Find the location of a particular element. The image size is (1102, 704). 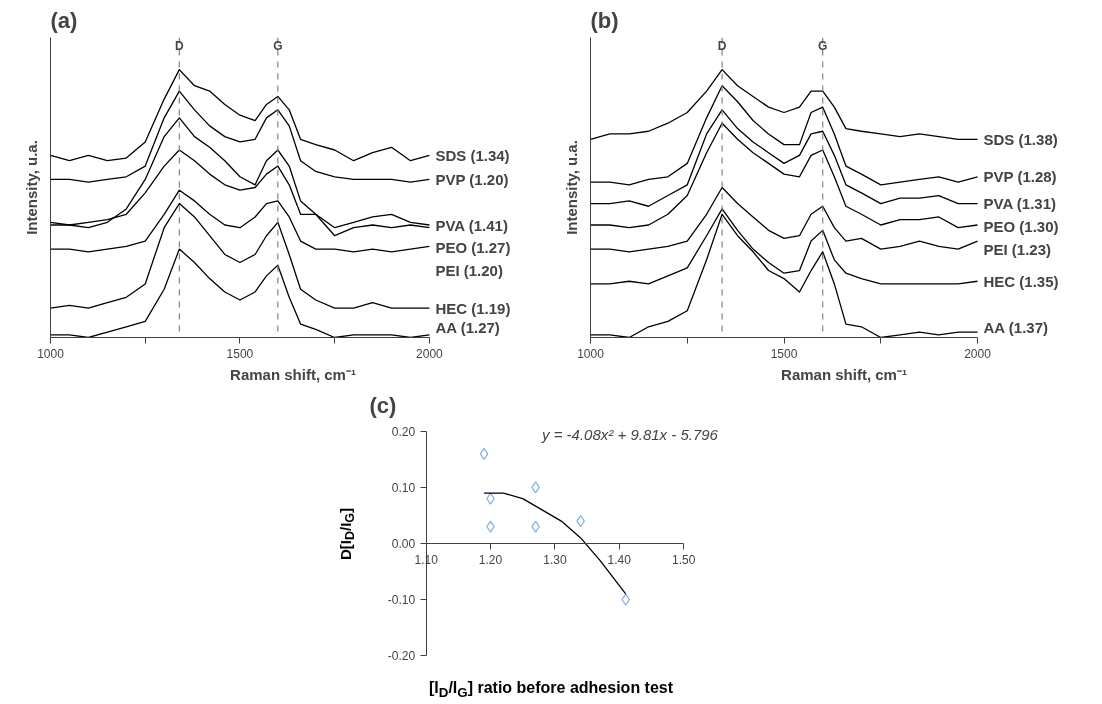

series-label: SDS (1.34) is located at coordinates (472, 155).